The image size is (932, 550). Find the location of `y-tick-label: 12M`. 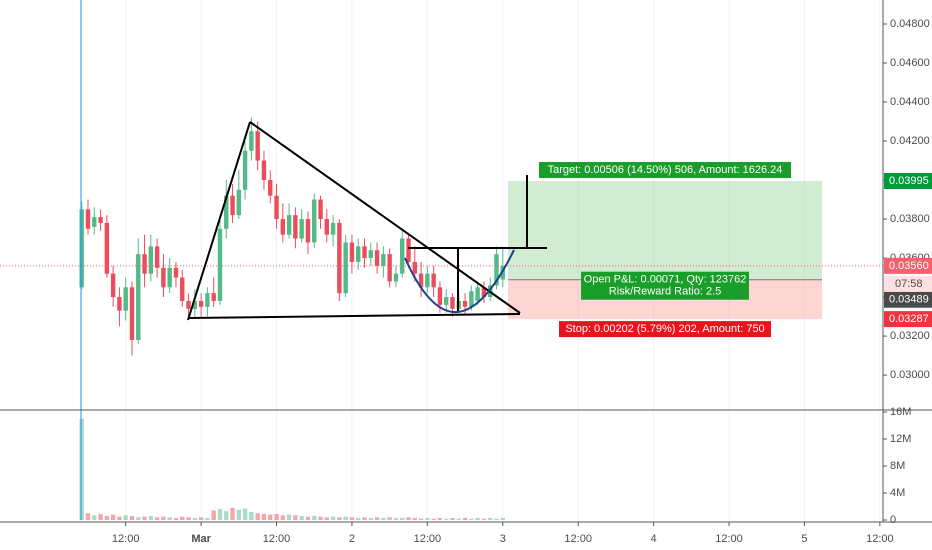

y-tick-label: 12M is located at coordinates (900, 439).